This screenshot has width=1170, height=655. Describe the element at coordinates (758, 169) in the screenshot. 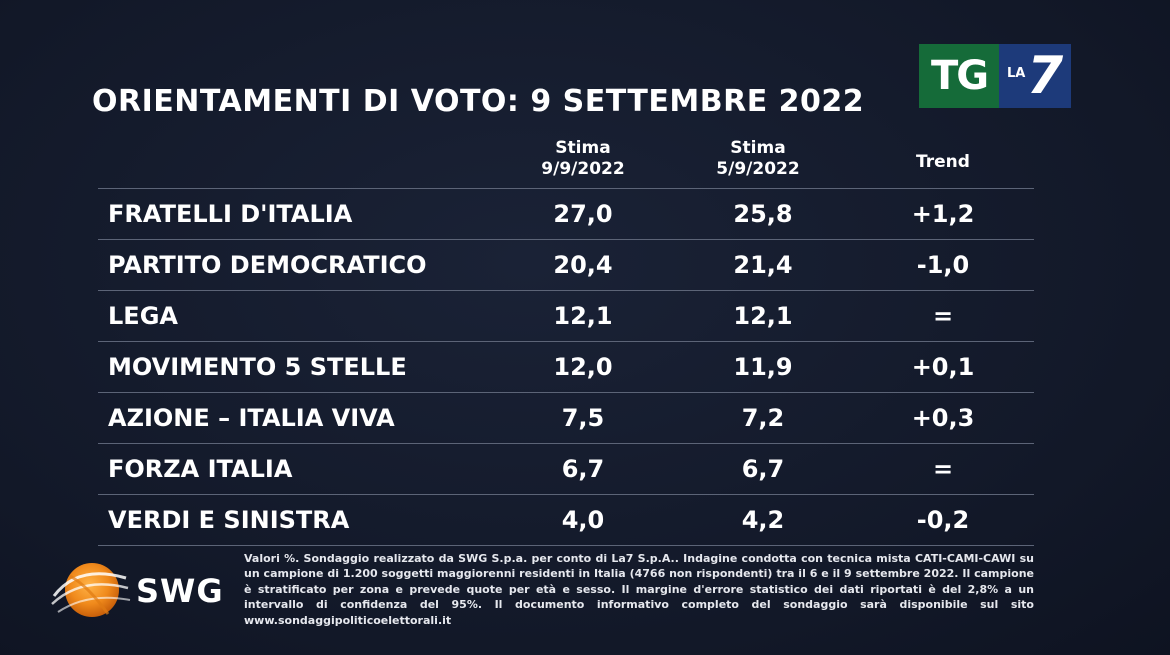

I see `column-header-line2: 5/9/2022` at that location.